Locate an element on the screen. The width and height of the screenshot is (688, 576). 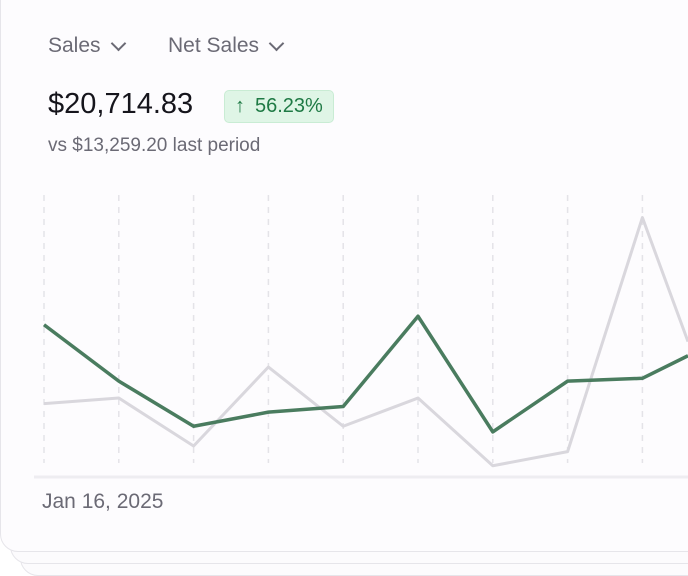
change-percent: 56.23% is located at coordinates (289, 106).